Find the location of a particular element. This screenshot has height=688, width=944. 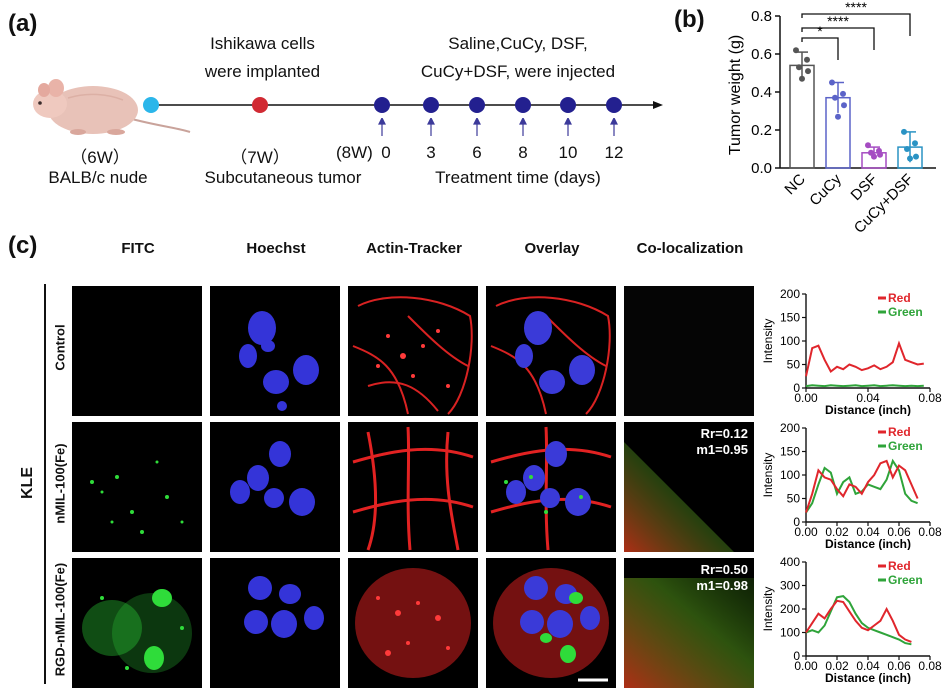

micrograph-control-hoechst is located at coordinates (275, 351).